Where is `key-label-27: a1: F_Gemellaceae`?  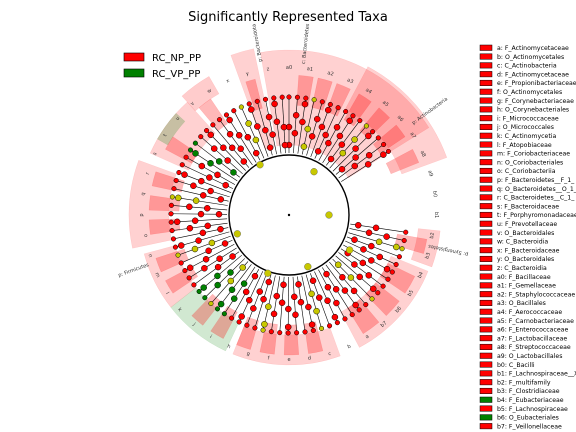
key-label-27: a1: F_Gemellaceae is located at coordinates (526, 286).